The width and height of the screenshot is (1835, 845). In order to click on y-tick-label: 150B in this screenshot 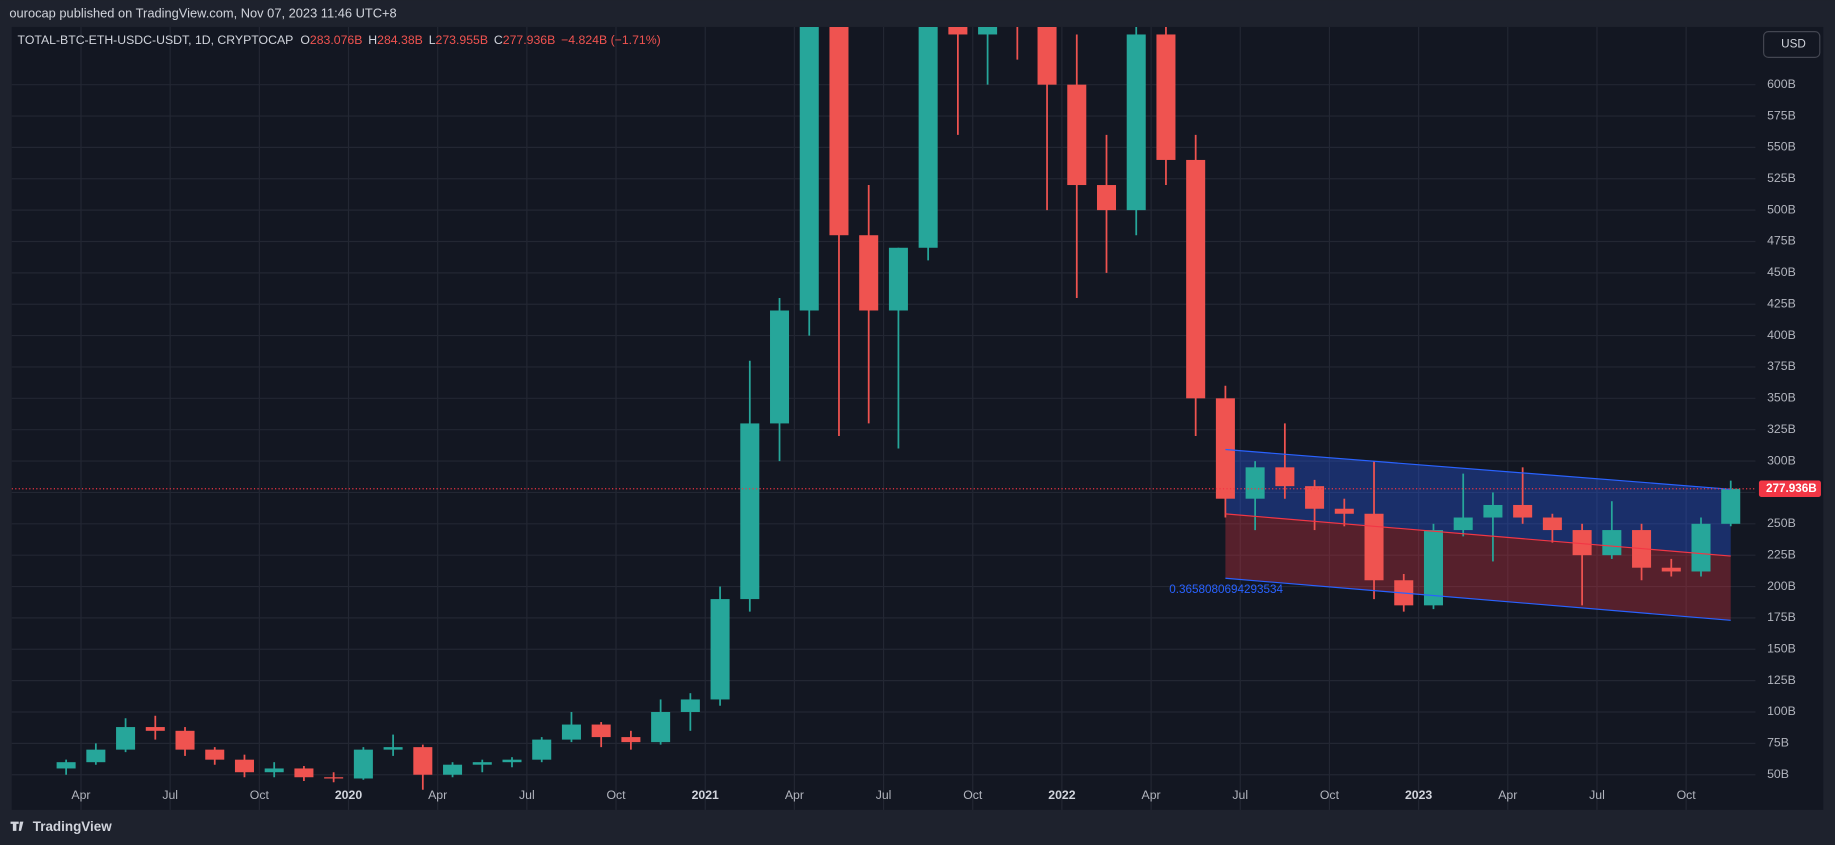, I will do `click(1781, 649)`.